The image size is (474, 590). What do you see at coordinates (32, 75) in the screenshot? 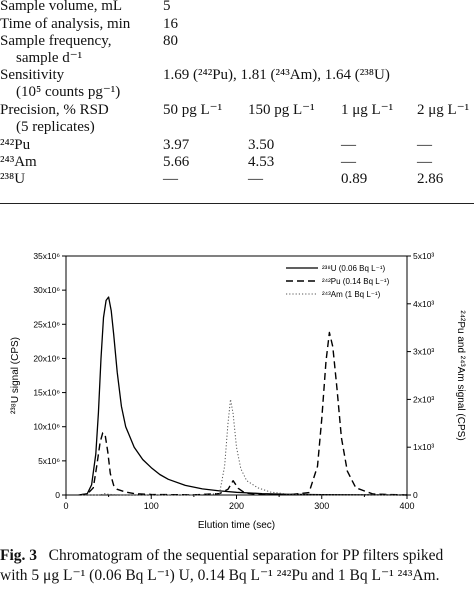
I see `row-label-sensitivity: Sensitivity` at bounding box center [32, 75].